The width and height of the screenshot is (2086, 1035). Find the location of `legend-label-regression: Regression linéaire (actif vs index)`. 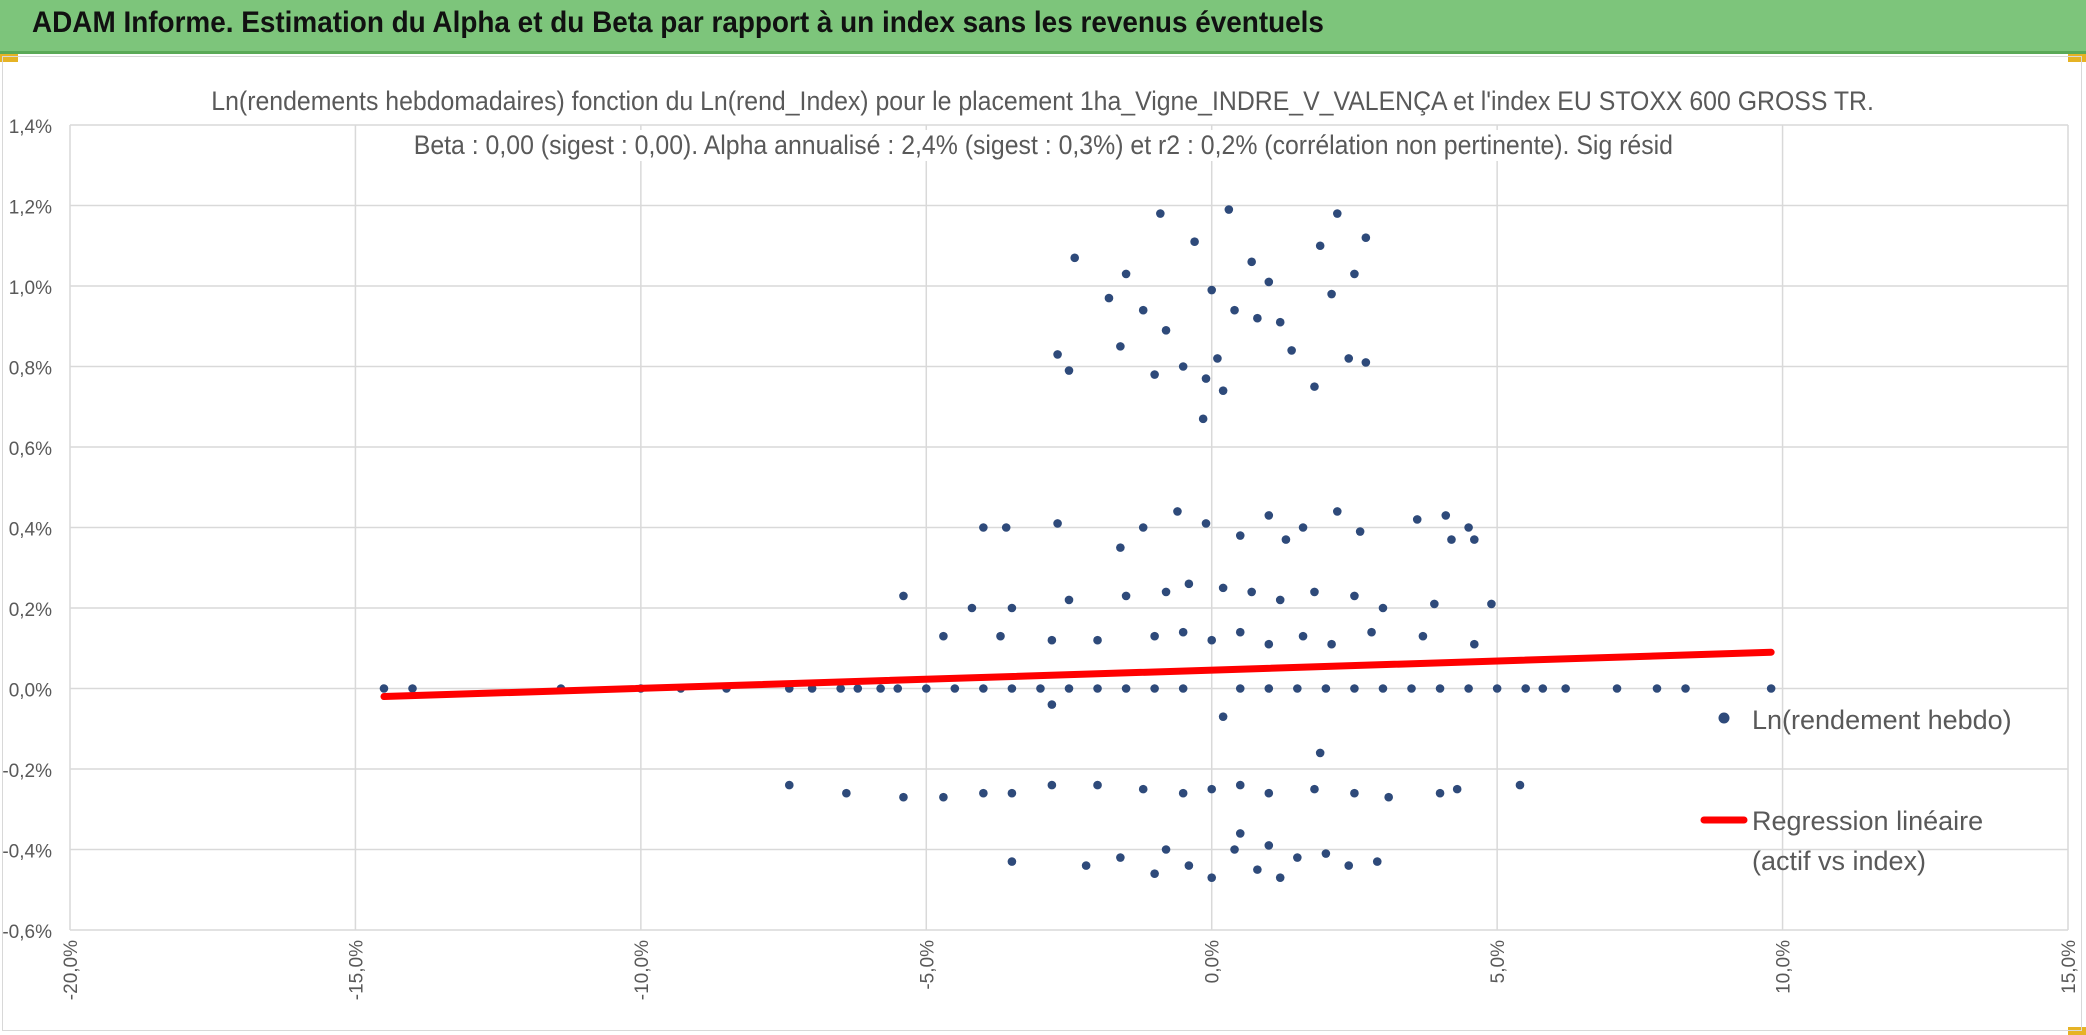

legend-label-regression: Regression linéaire (actif vs index) is located at coordinates (1867, 841).